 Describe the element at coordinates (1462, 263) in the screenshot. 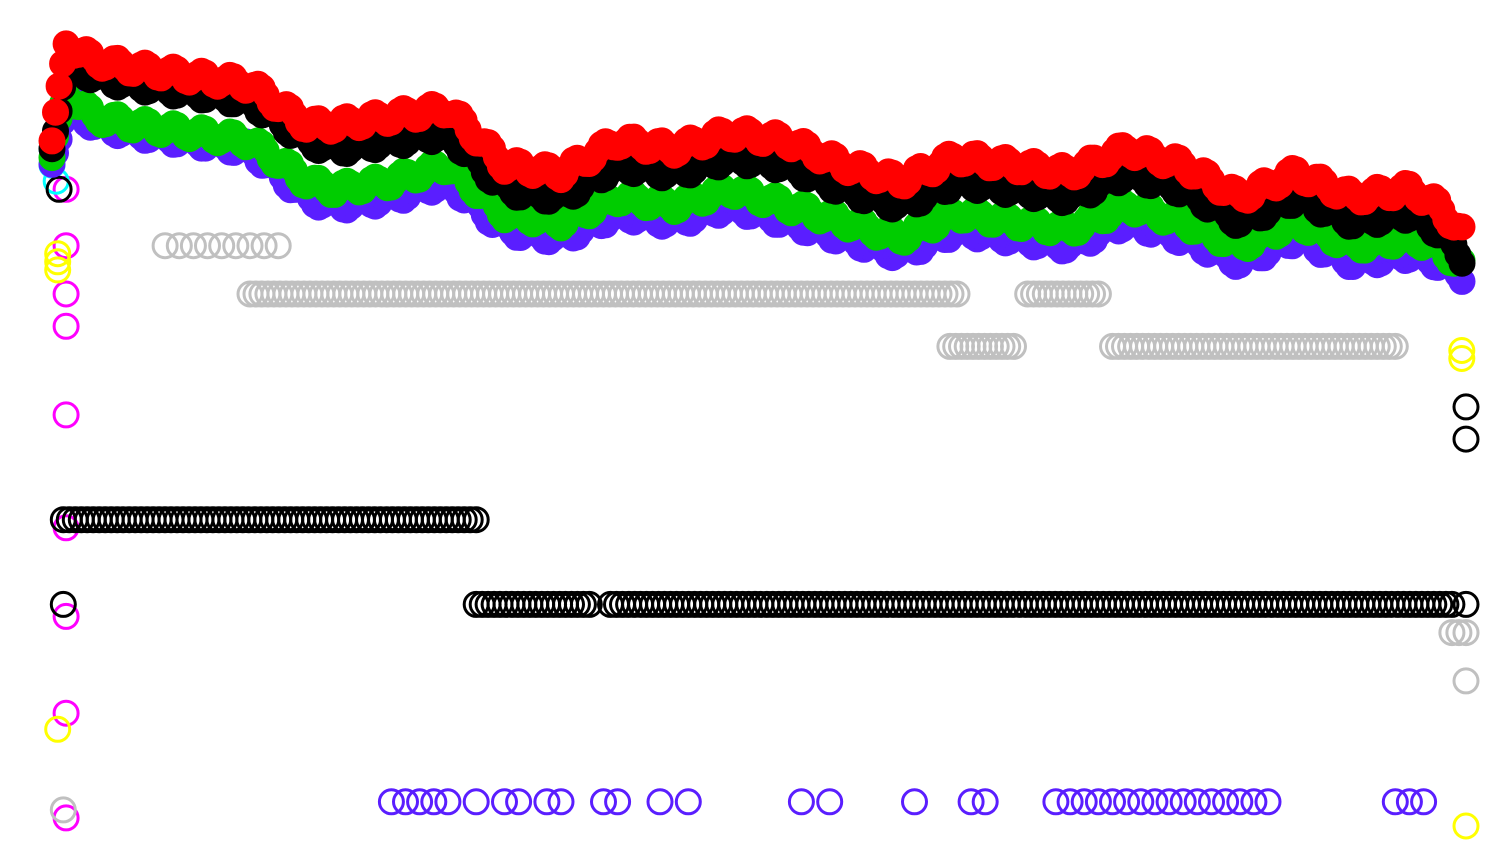

I see `series-1-point` at that location.